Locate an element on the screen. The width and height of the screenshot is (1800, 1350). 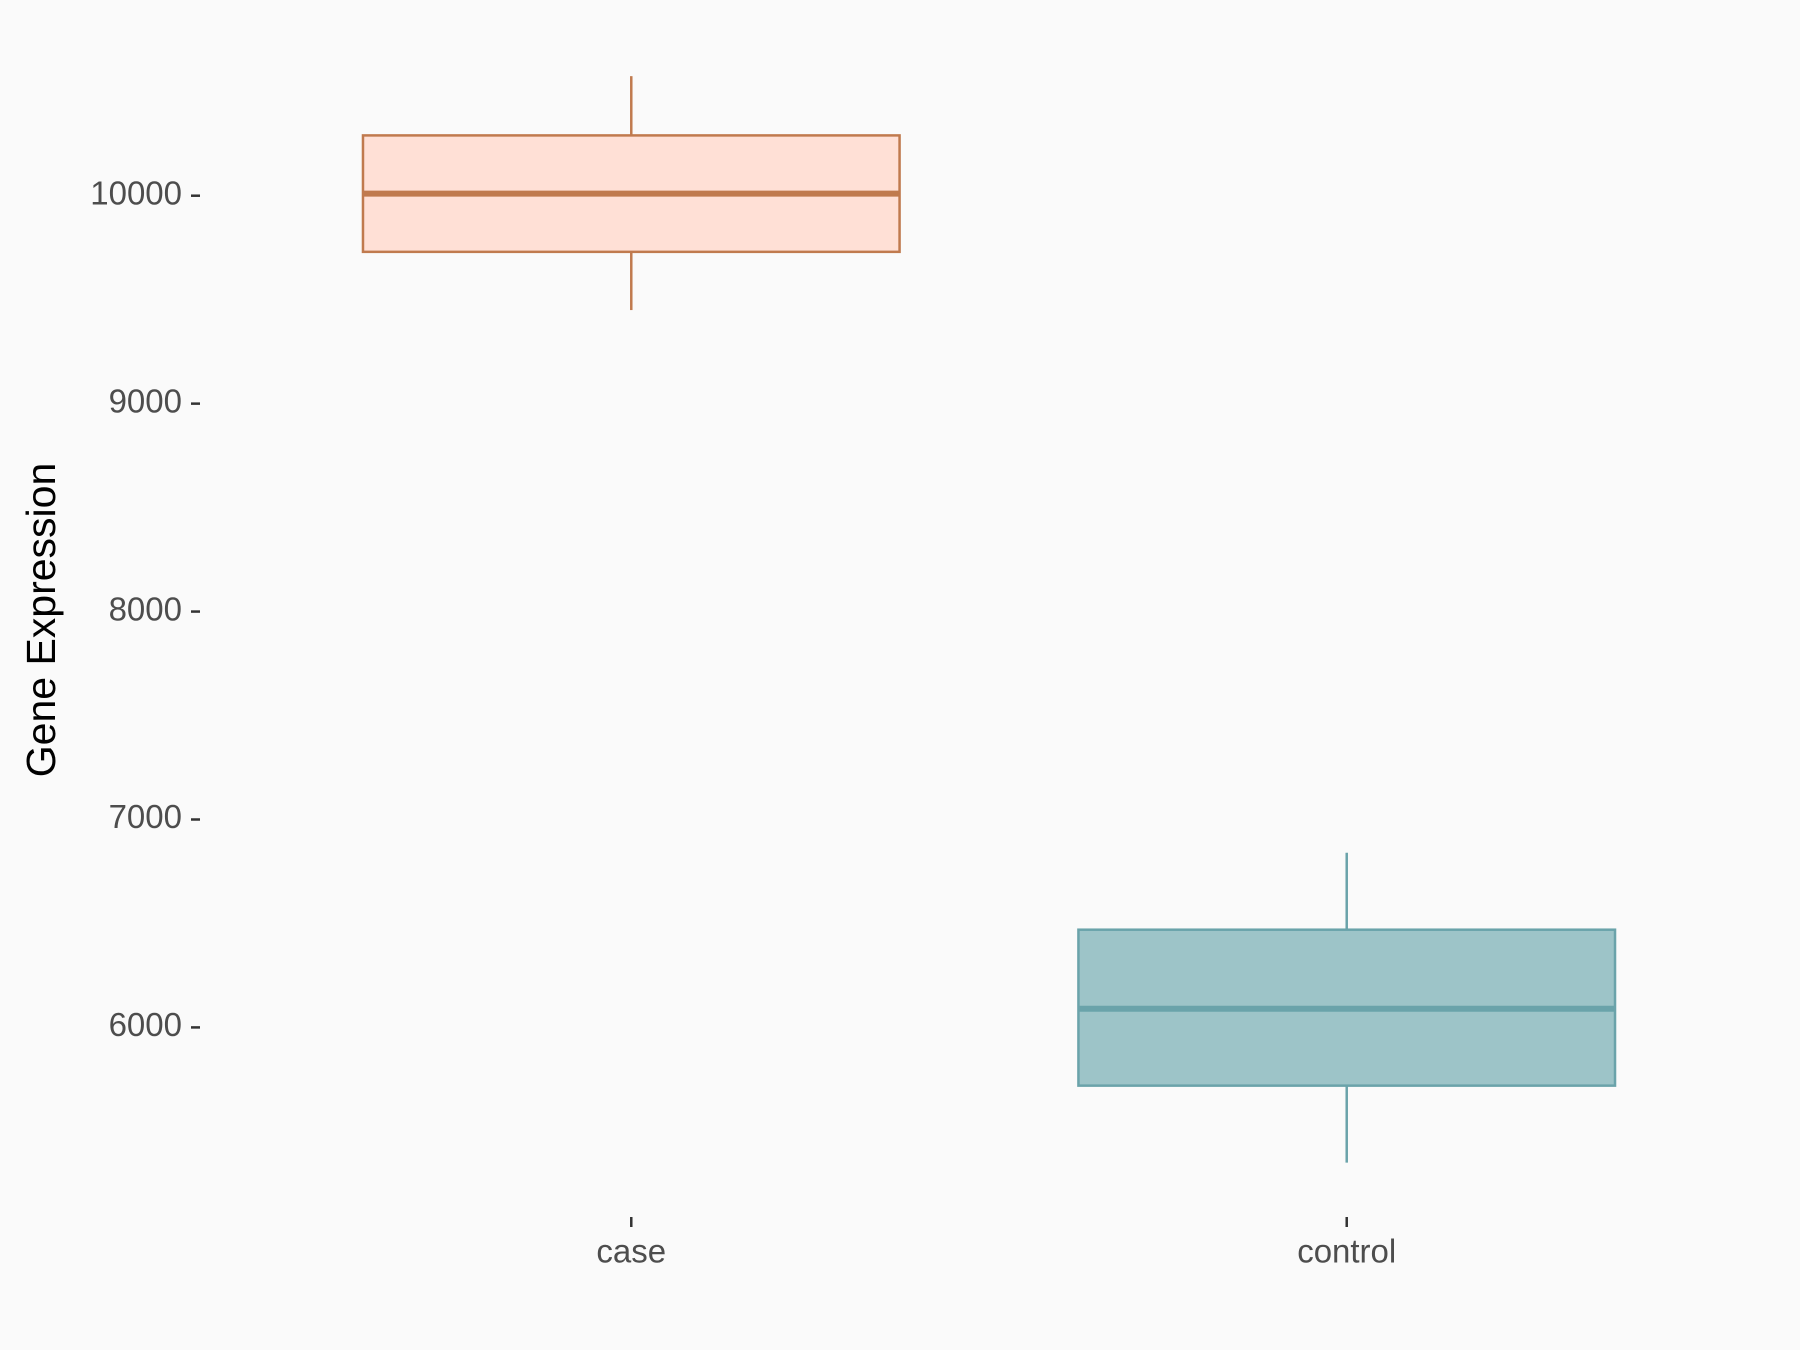
x-tick-label: case is located at coordinates (631, 1251).